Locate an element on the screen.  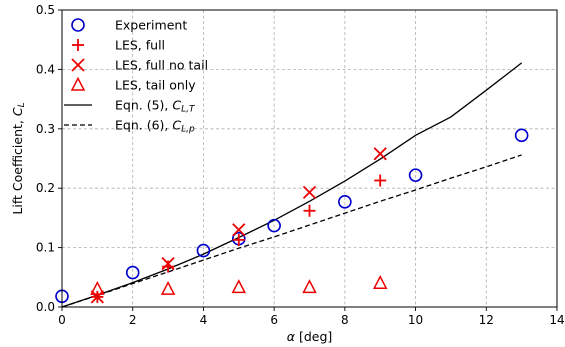
x-tick-label: 2 is located at coordinates (133, 320).